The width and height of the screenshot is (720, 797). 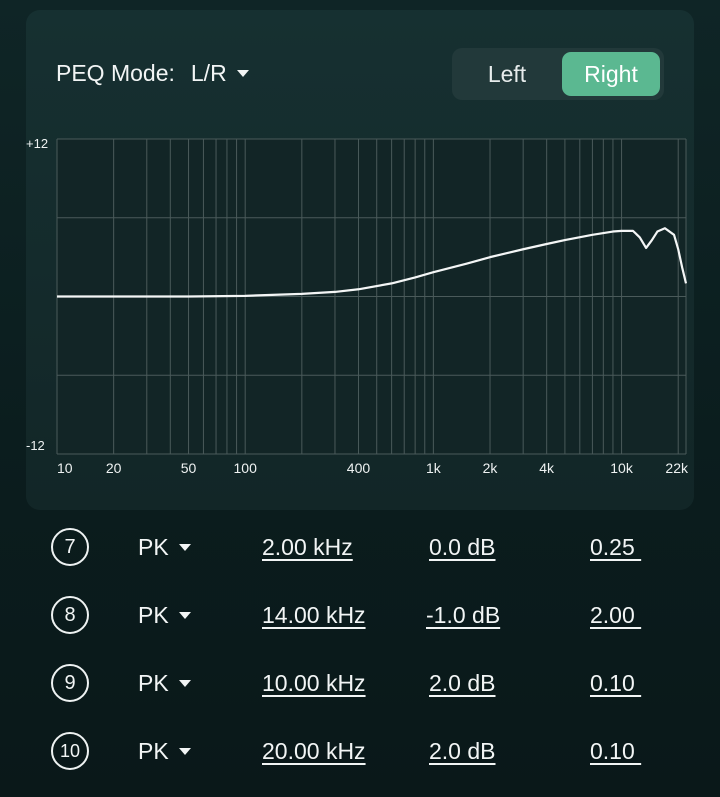 What do you see at coordinates (507, 73) in the screenshot?
I see `channel-left-button: Left` at bounding box center [507, 73].